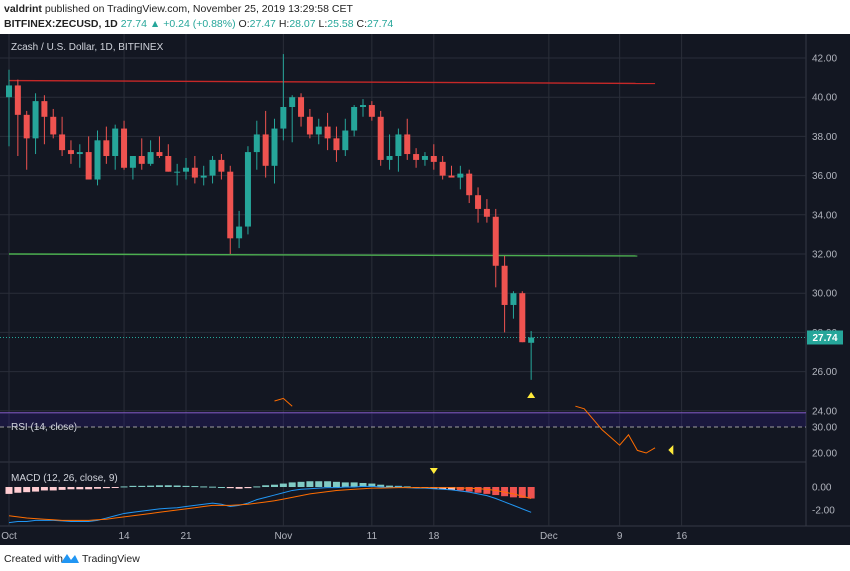  Describe the element at coordinates (531, 395) in the screenshot. I see `marker-triangle-icon` at that location.